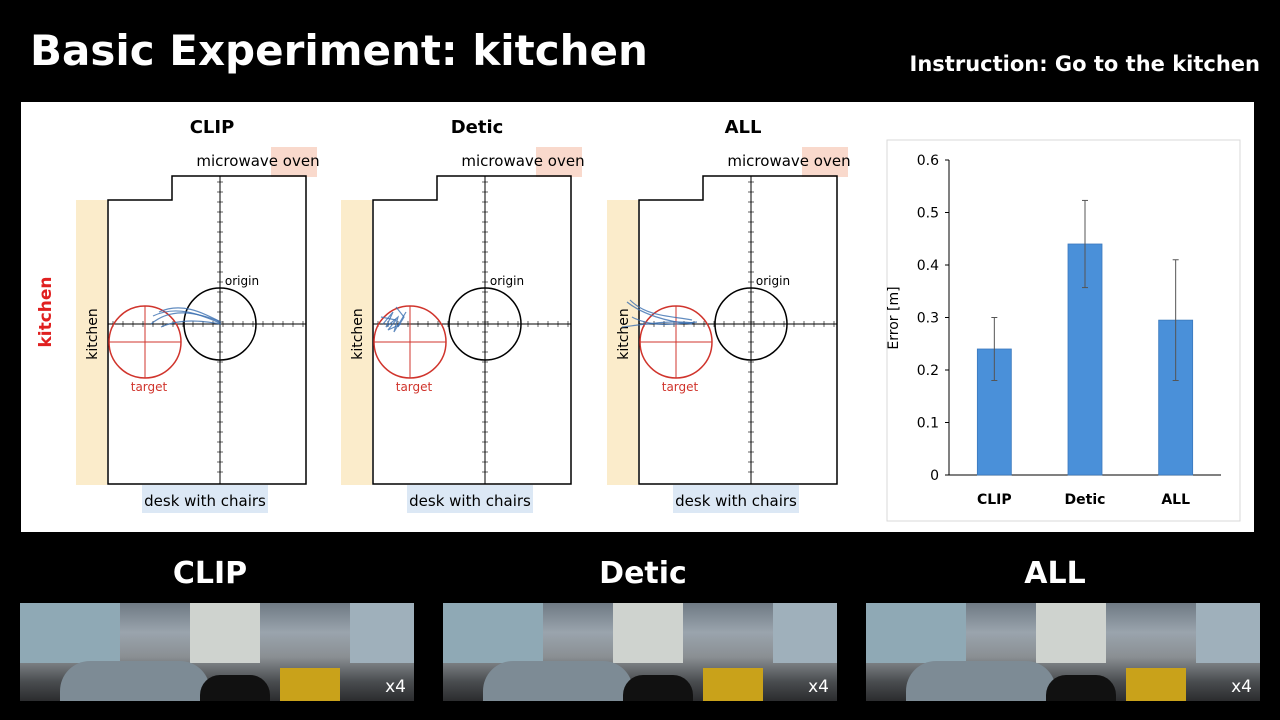 This screenshot has width=1280, height=720. I want to click on x-category-label: Detic, so click(1085, 500).